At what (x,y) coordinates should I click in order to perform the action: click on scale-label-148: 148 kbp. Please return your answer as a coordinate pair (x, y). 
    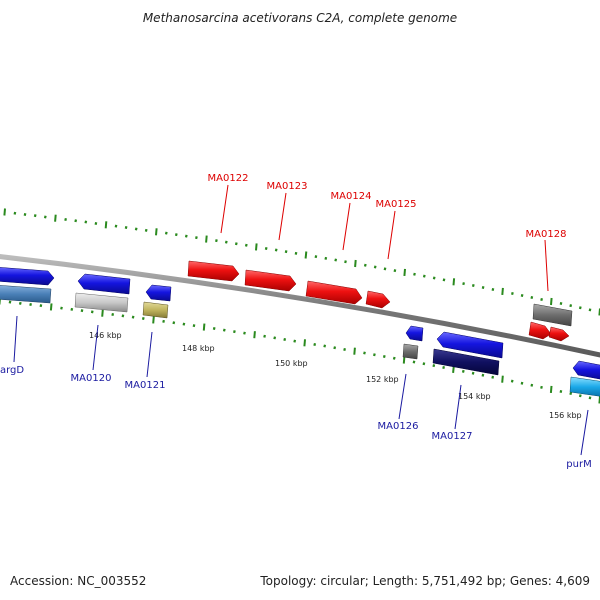
    Looking at the image, I should click on (198, 348).